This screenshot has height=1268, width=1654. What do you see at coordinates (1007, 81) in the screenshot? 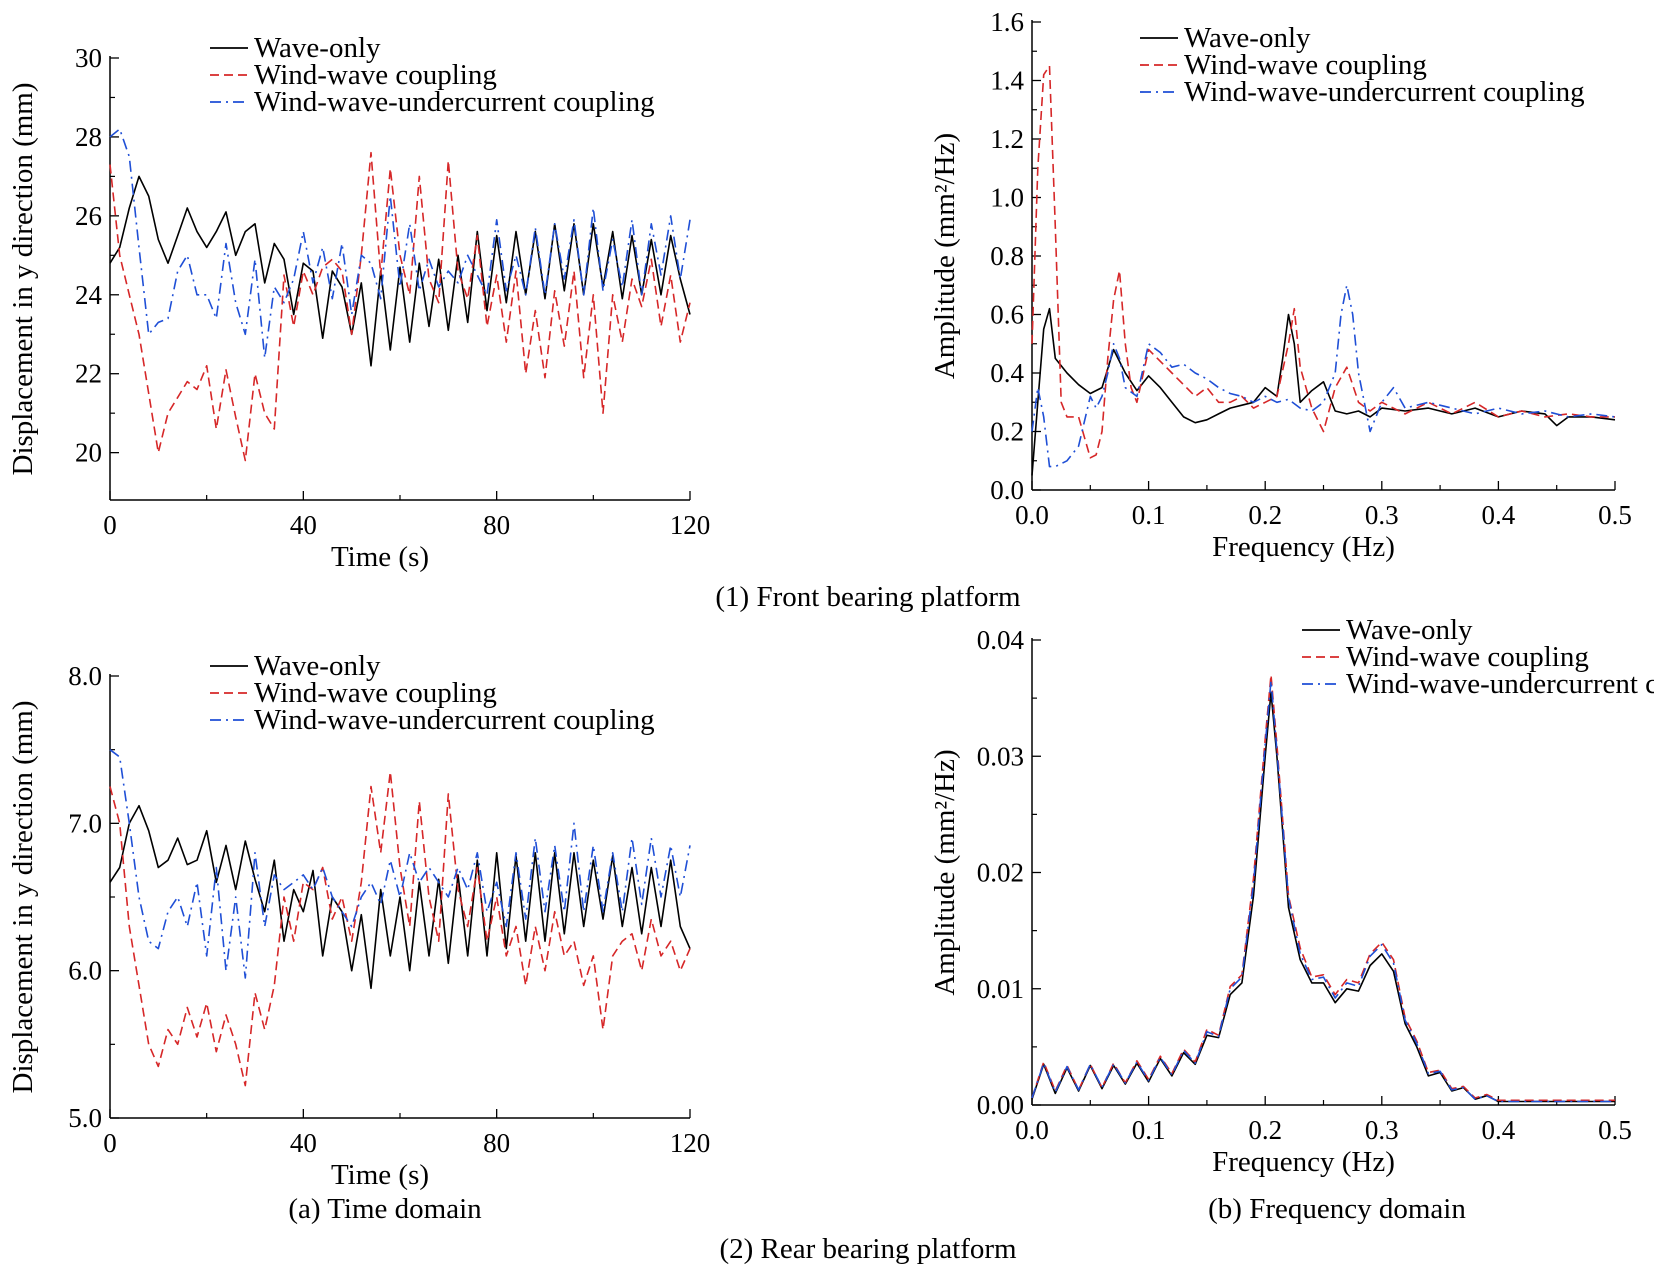
I see `y-tick-label: 1.4` at bounding box center [1007, 81].